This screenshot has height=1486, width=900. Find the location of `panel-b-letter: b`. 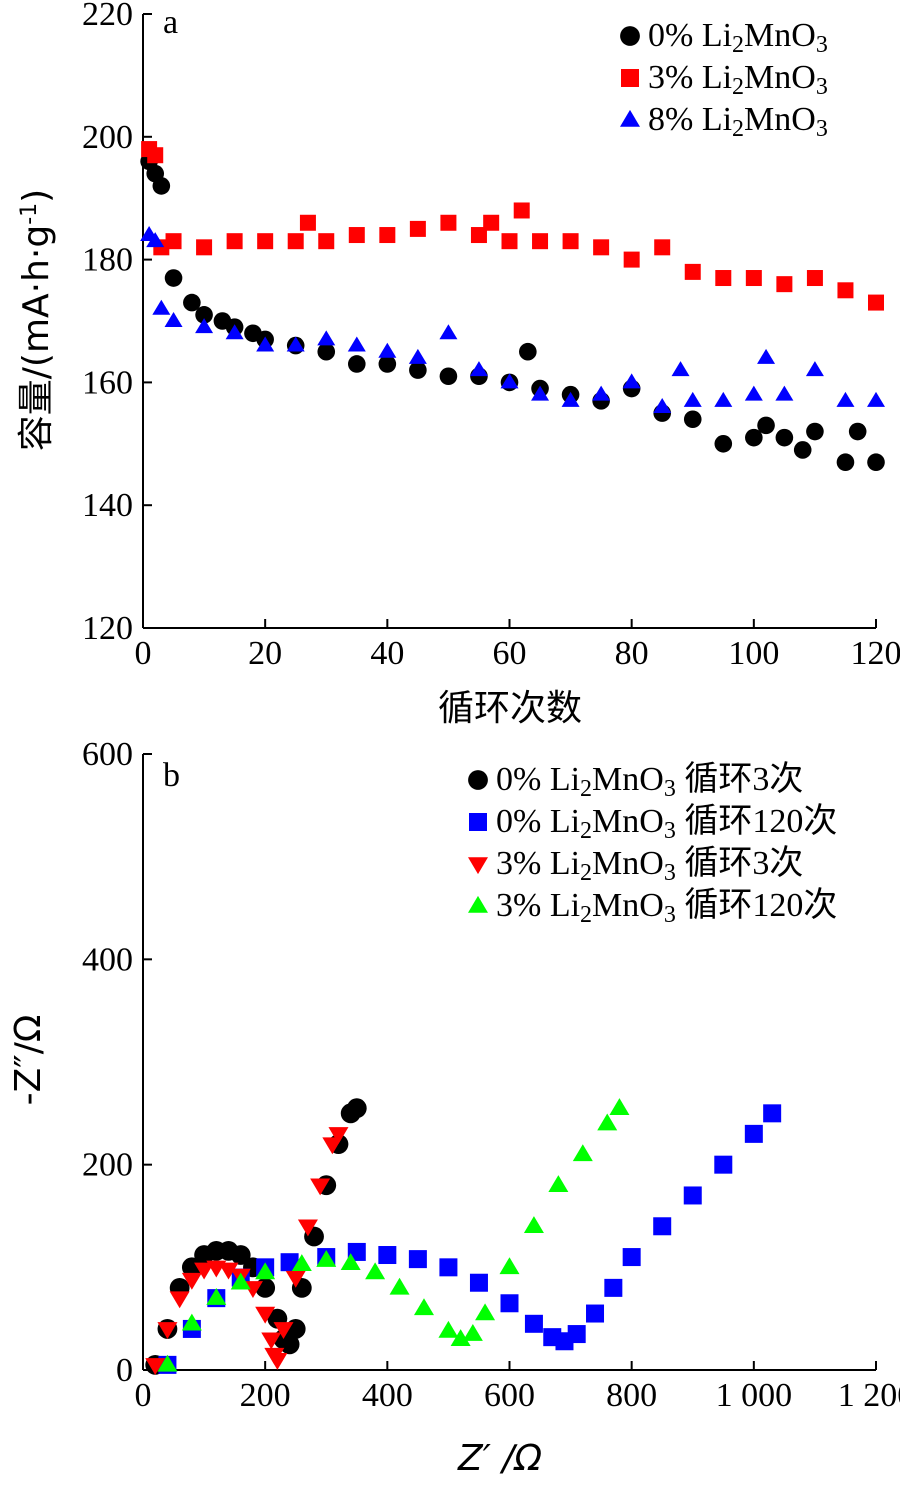

panel-b-letter: b is located at coordinates (171, 775).